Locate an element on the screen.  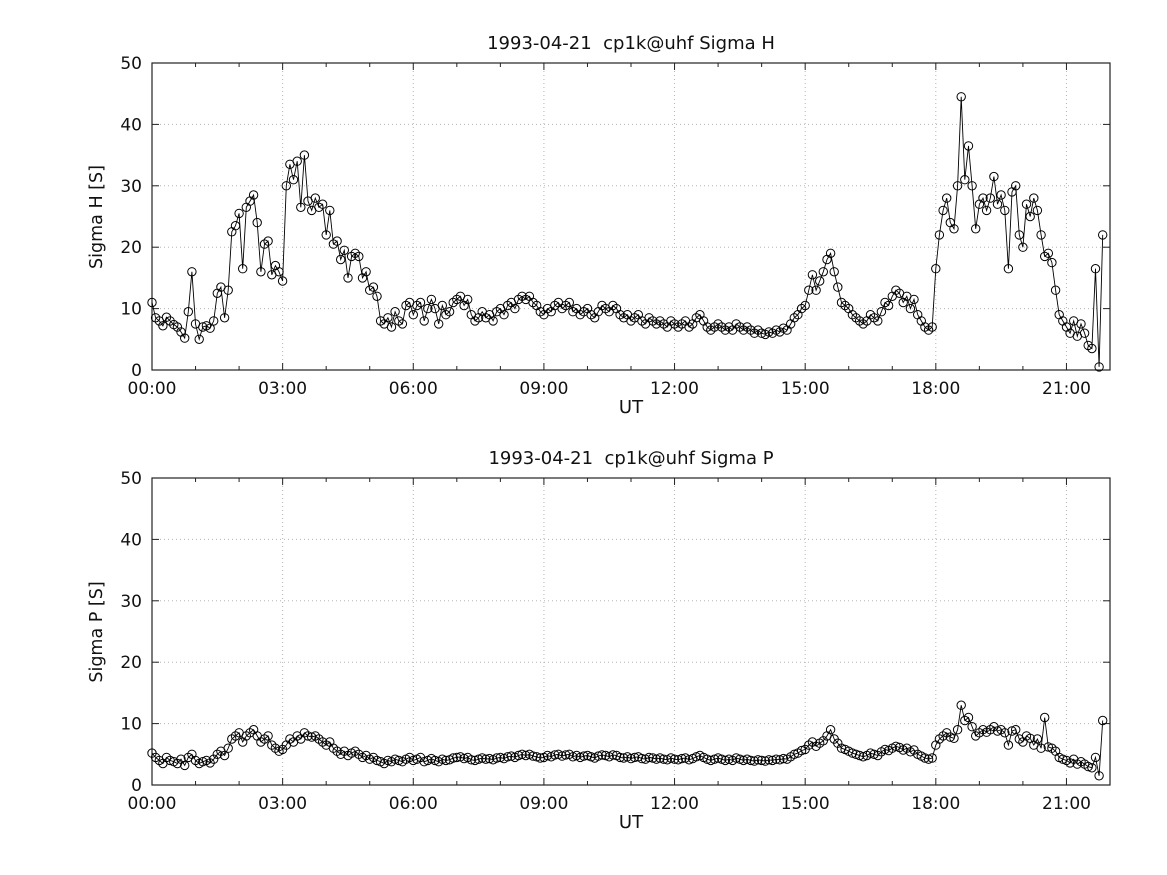
chart2-ylabel: Sigma P [S] is located at coordinates (97, 632).